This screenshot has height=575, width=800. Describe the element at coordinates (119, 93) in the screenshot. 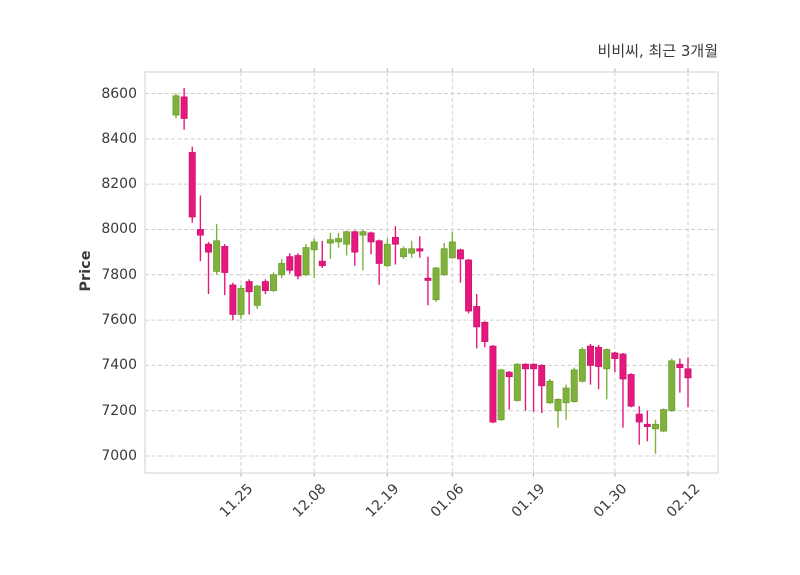

I see `y-tick-label: 8600` at that location.